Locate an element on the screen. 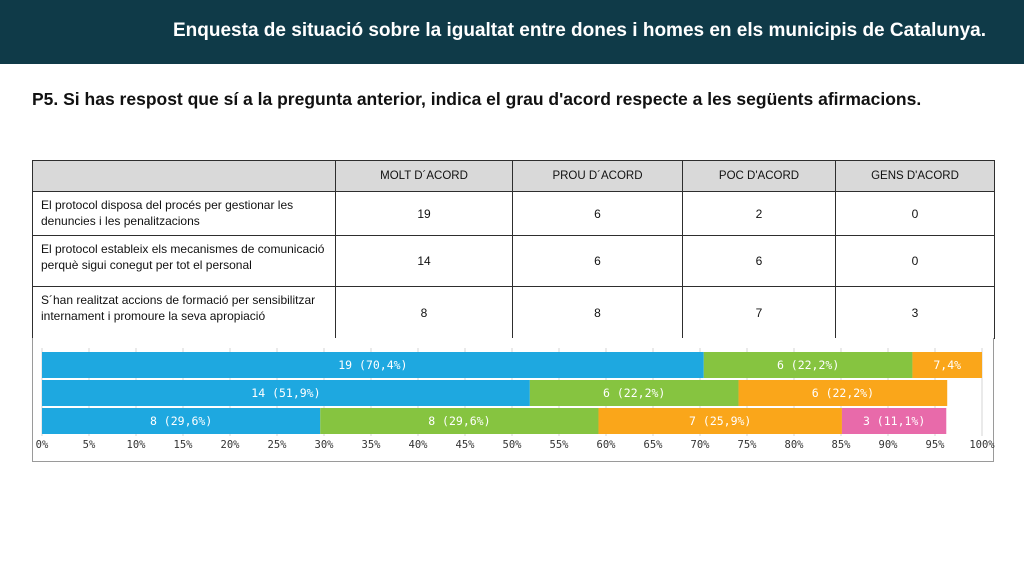 The image size is (1024, 576). x-tick-label: 40% is located at coordinates (419, 445).